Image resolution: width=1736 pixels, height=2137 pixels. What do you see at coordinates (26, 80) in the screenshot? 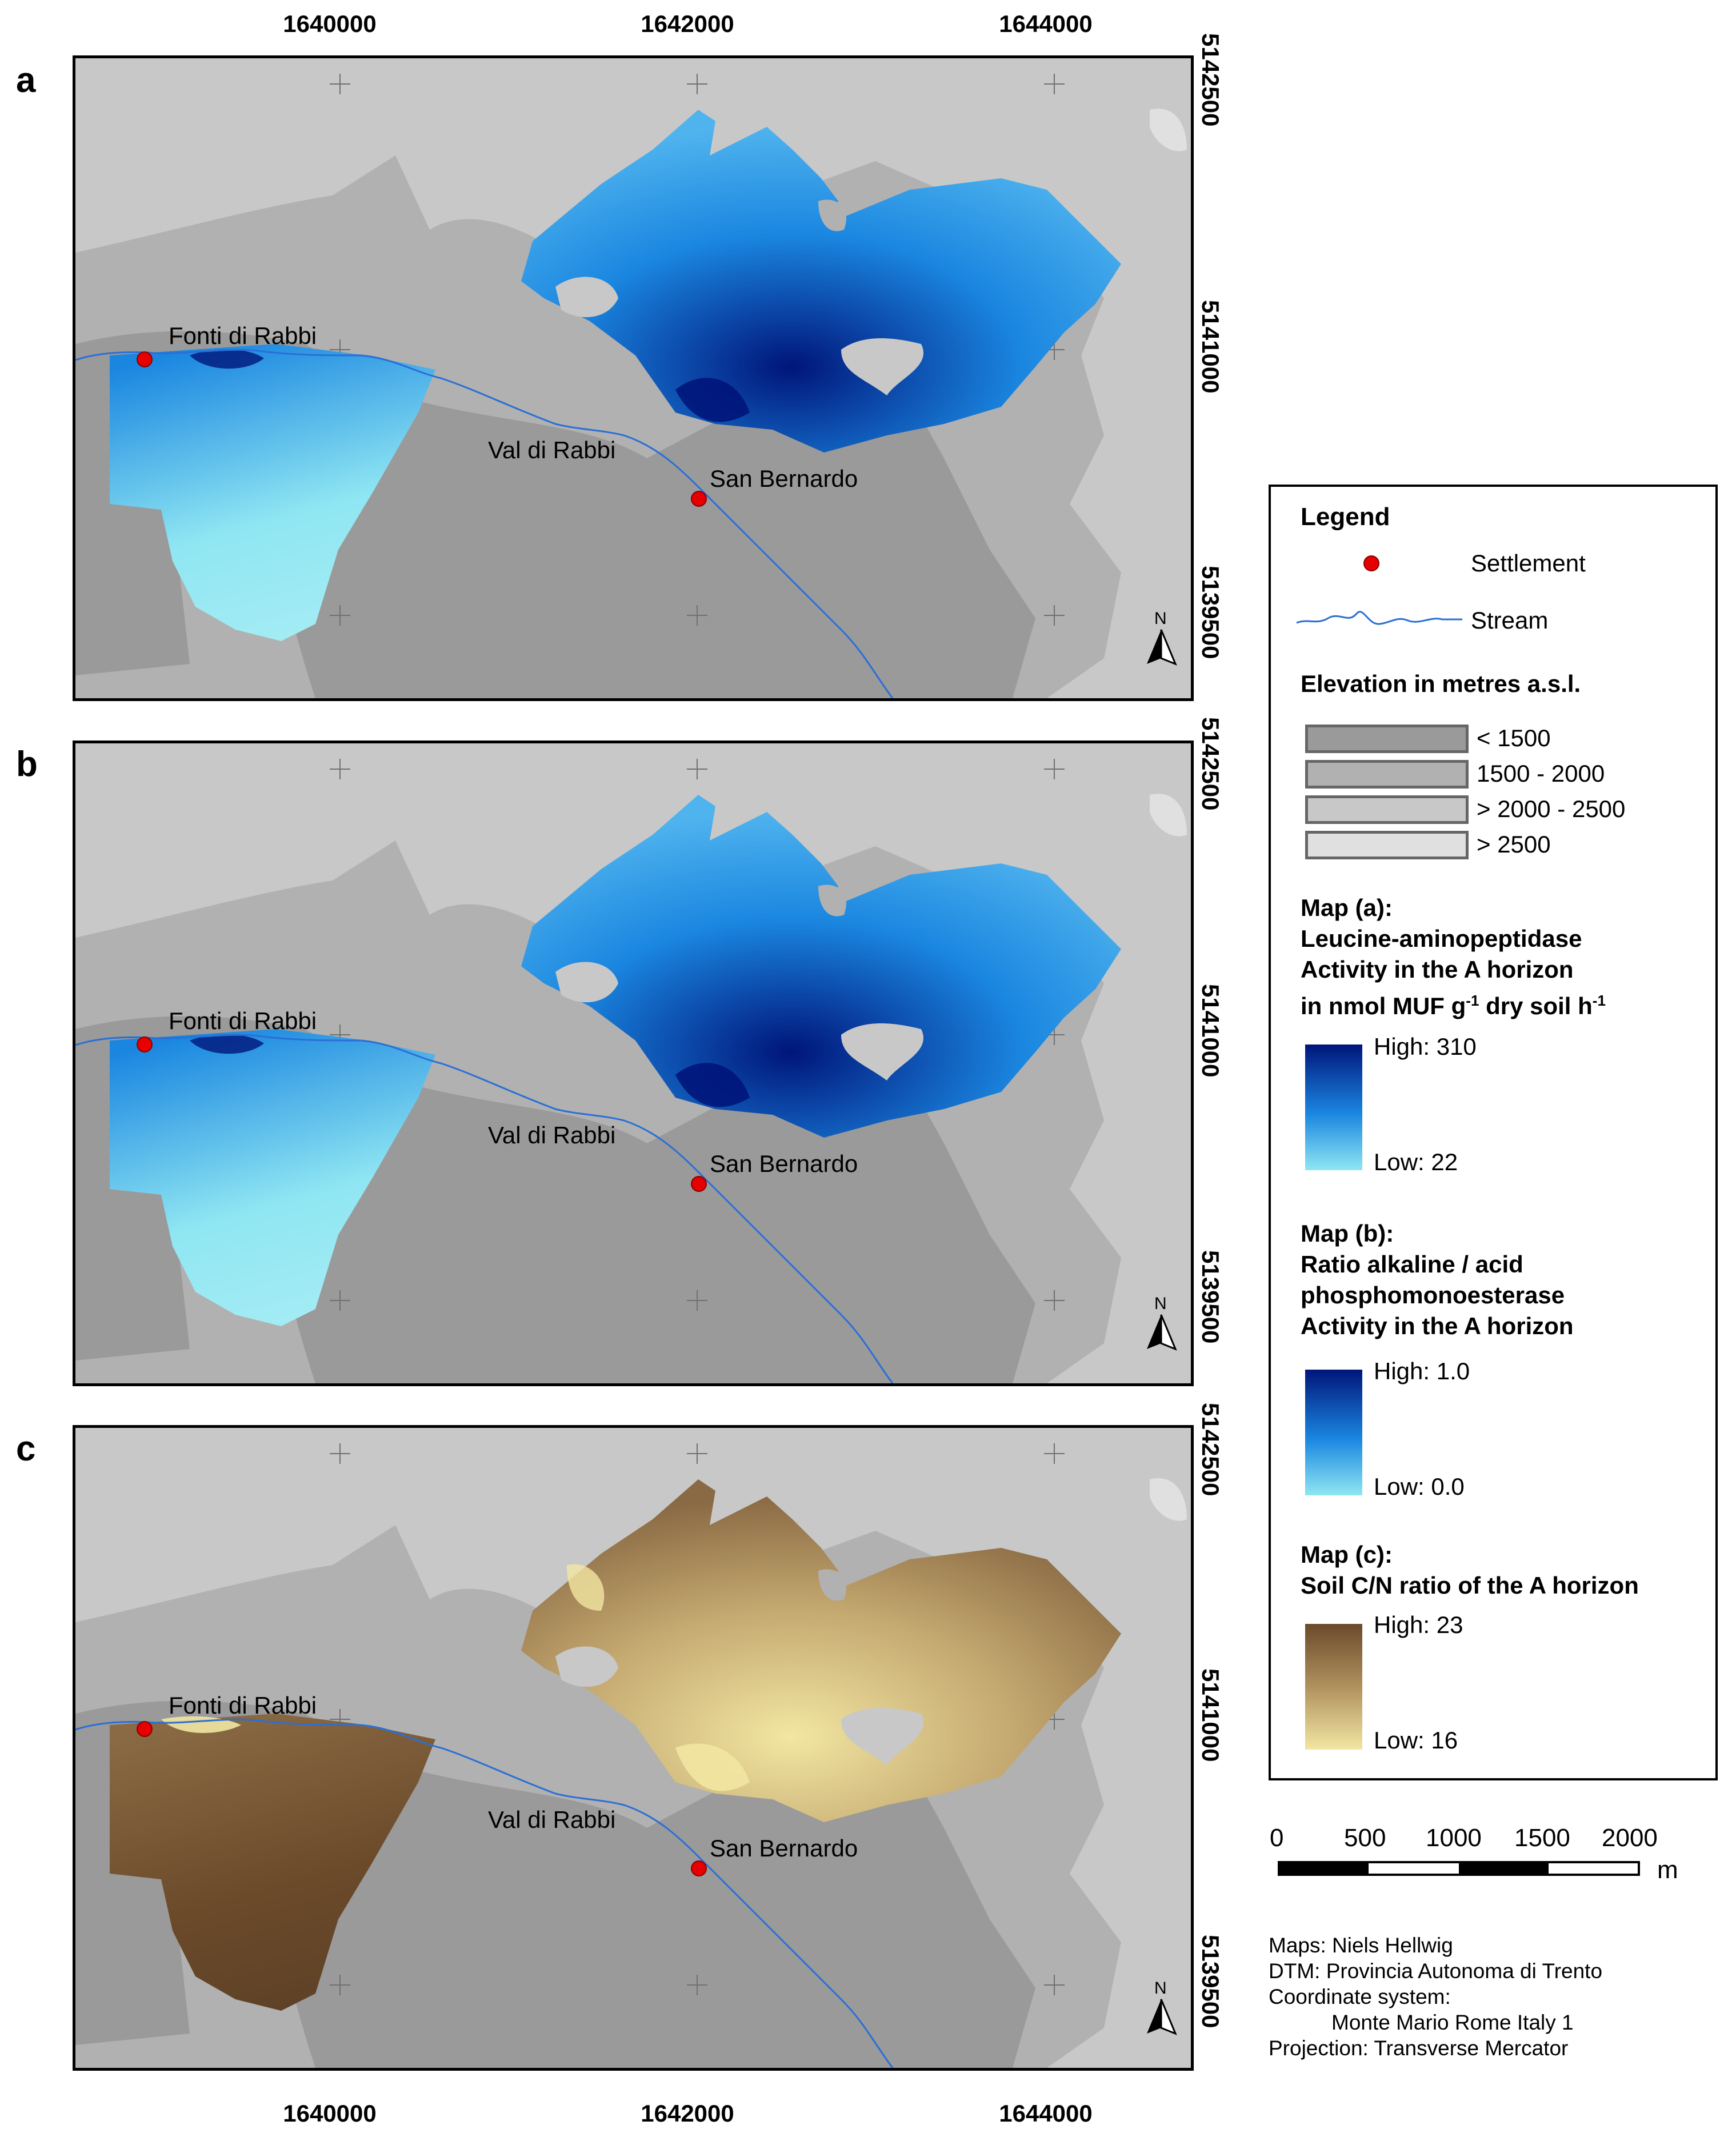
I see `panel-label-a: a` at bounding box center [26, 80].